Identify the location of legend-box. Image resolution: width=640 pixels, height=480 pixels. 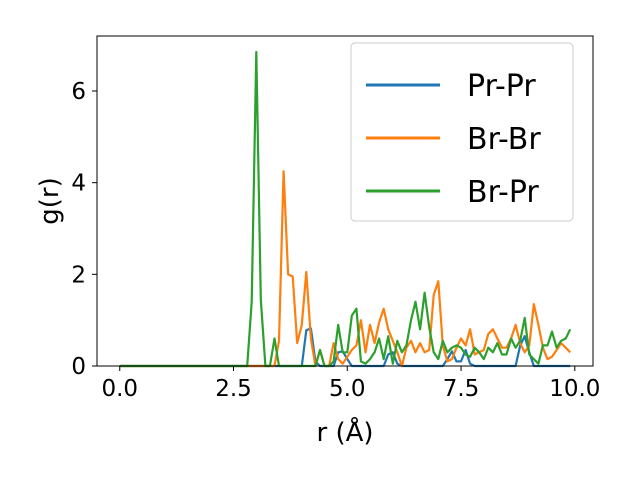
(462, 132).